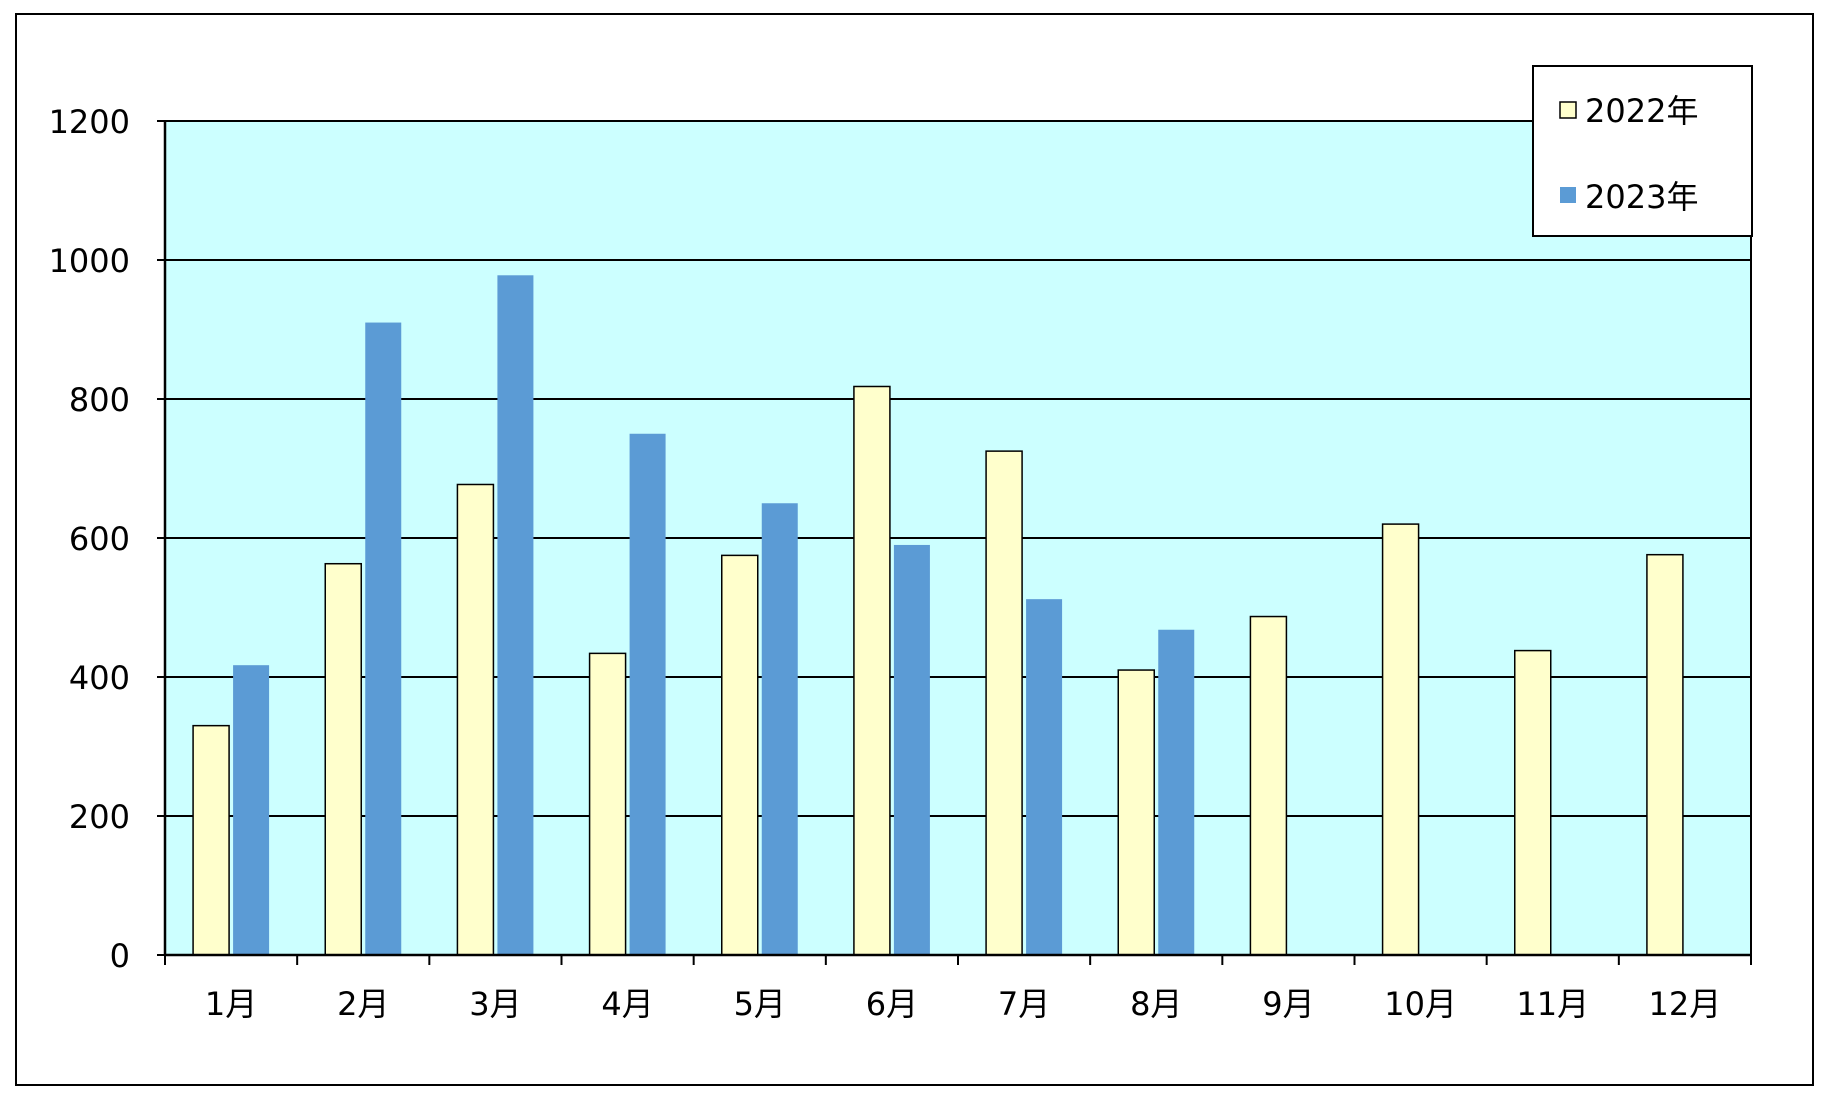 This screenshot has height=1106, width=1829. I want to click on legend-swatch-2022, so click(1568, 110).